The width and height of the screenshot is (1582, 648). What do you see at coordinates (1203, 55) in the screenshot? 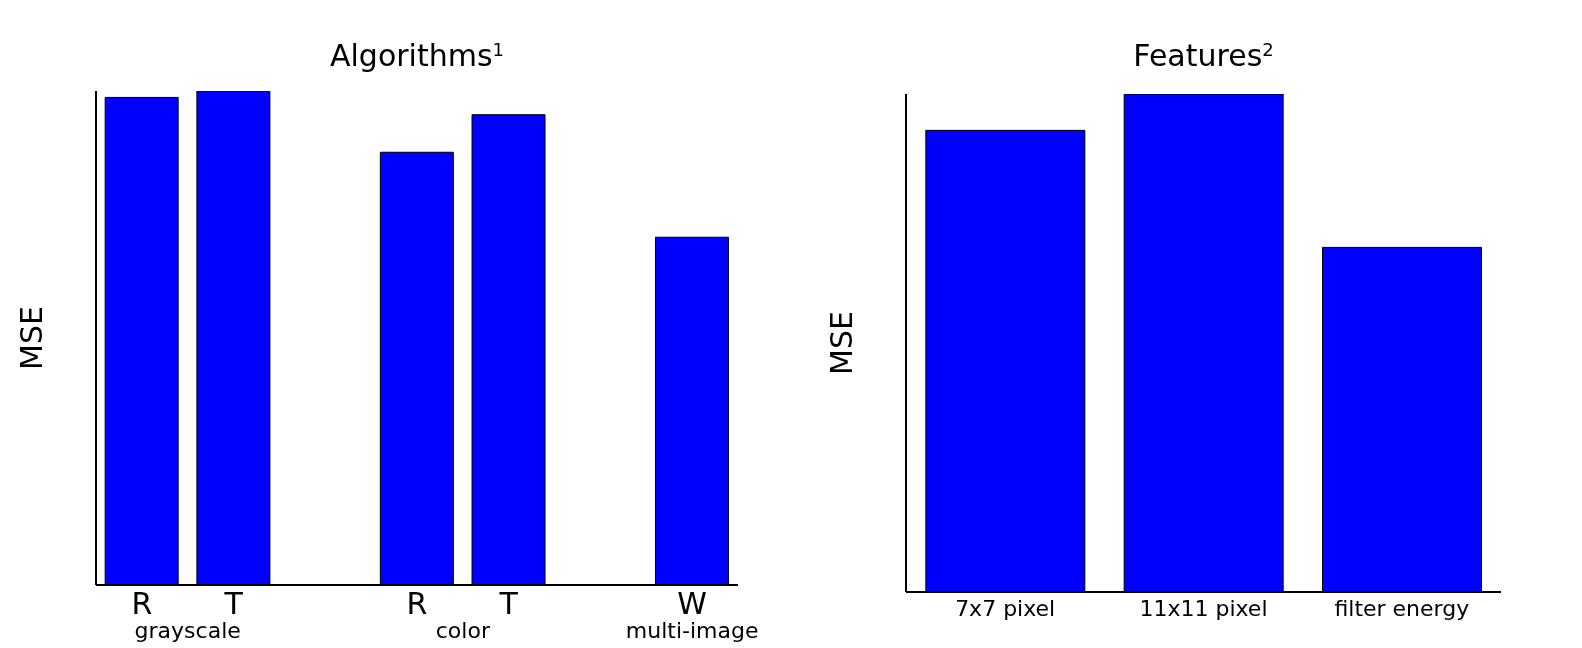
I see `chart-title: Features$^{2}$` at bounding box center [1203, 55].